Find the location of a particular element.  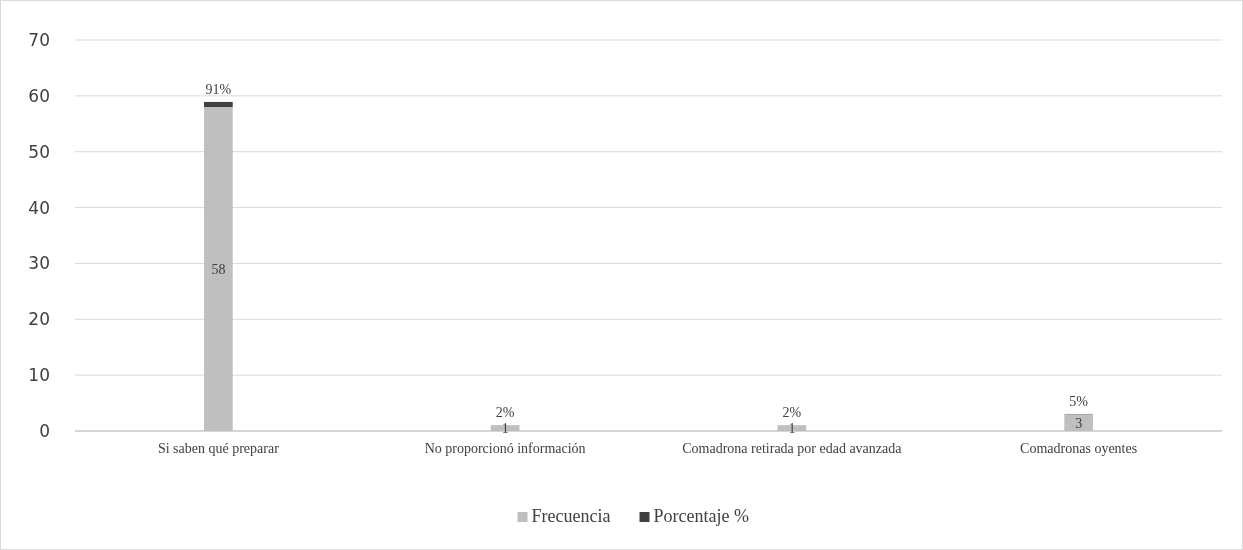

y-tick-label: 70 is located at coordinates (39, 40).